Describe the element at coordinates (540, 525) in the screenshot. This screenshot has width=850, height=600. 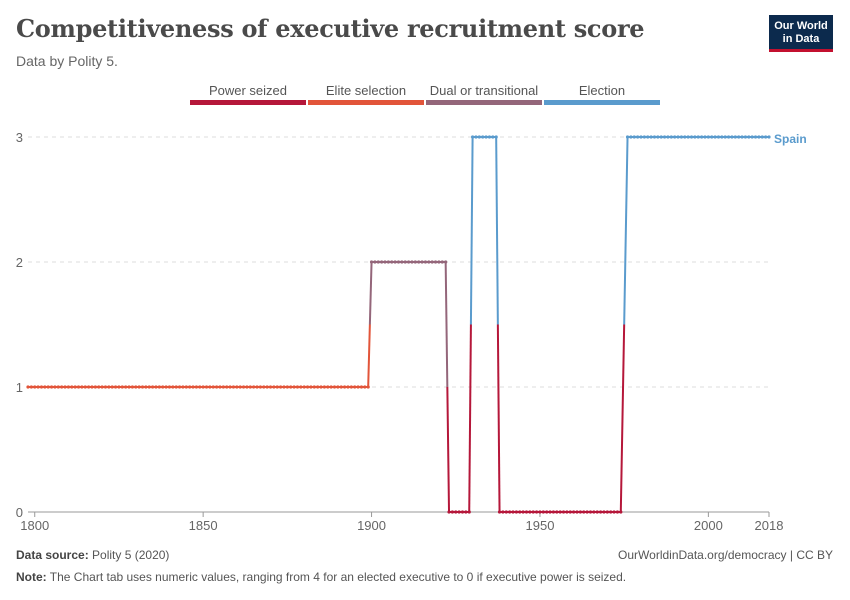
I see `x-tick-label: 1950` at that location.